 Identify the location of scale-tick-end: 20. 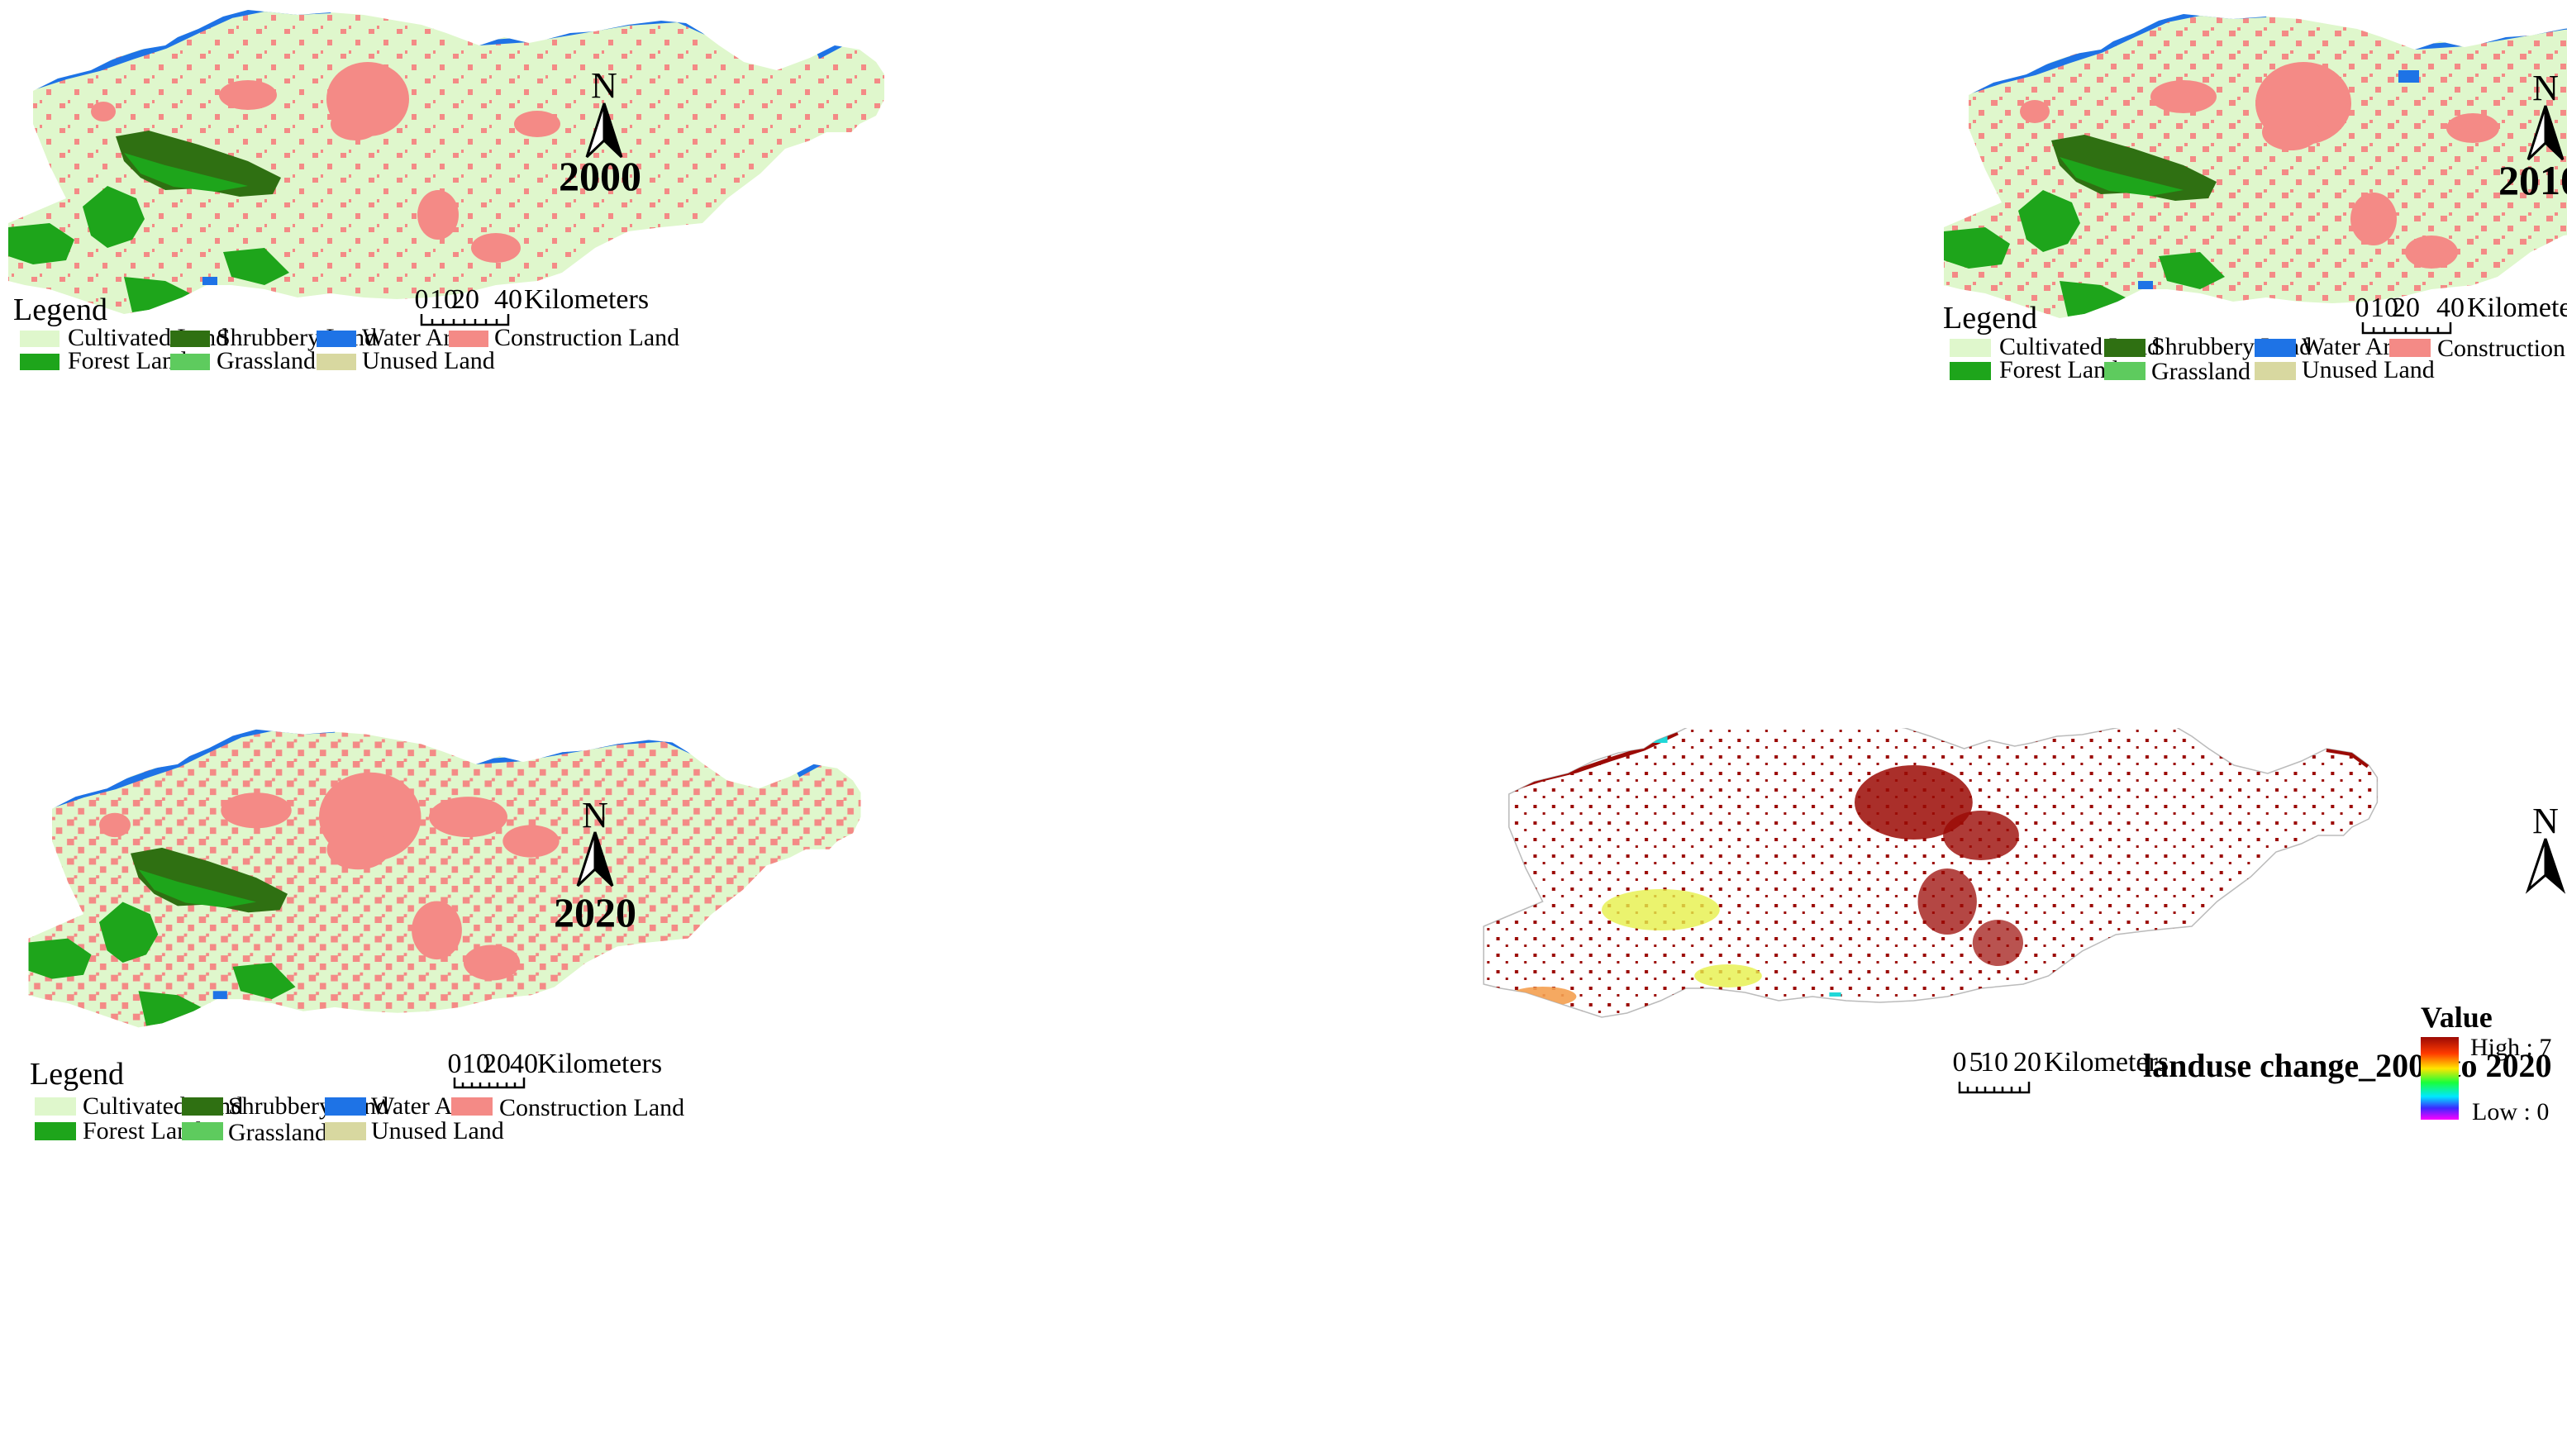
(2027, 1062).